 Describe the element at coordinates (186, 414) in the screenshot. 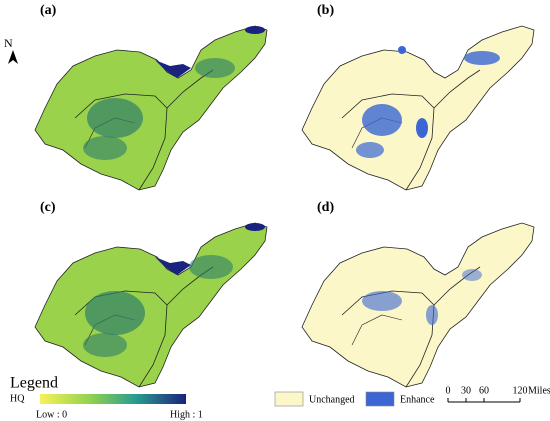

I see `legend-high: High : 1` at that location.